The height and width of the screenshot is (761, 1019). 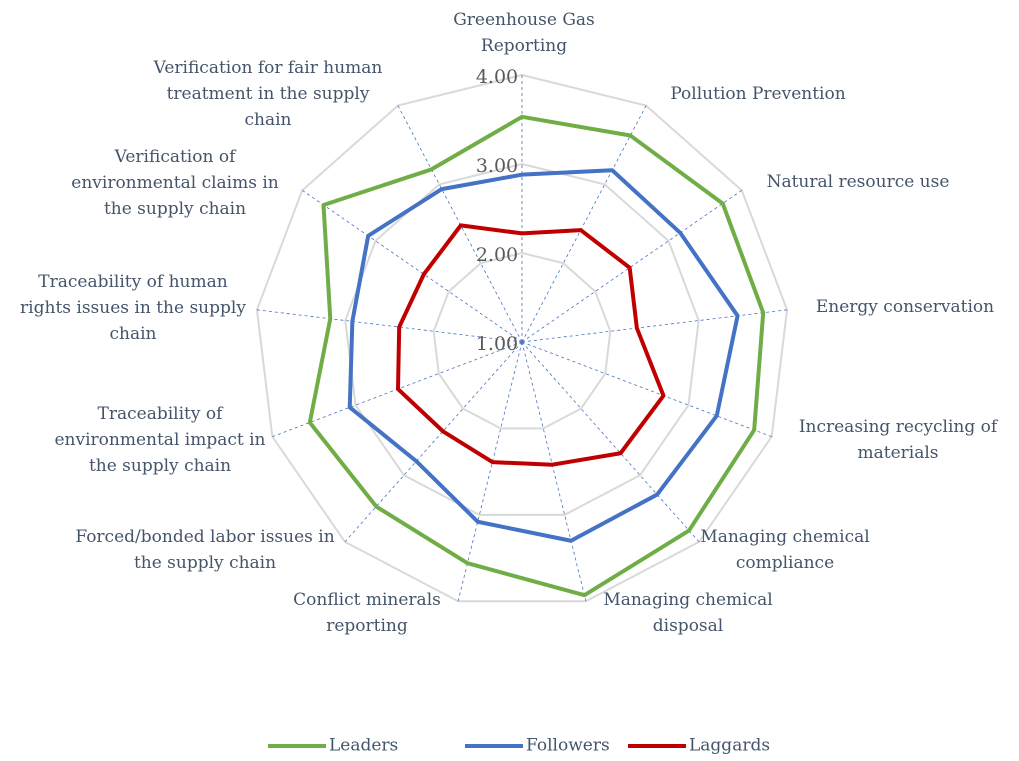 What do you see at coordinates (898, 440) in the screenshot?
I see `category-label: Increasing recycling of materials` at bounding box center [898, 440].